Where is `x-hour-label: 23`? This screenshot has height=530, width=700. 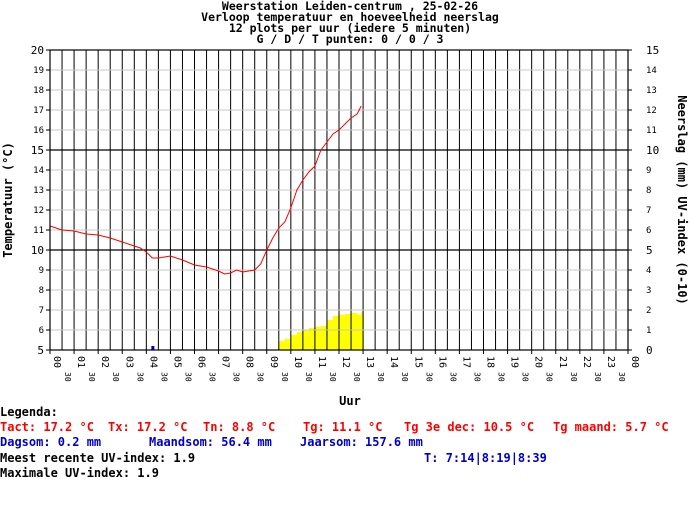 x-hour-label: 23 is located at coordinates (610, 362).